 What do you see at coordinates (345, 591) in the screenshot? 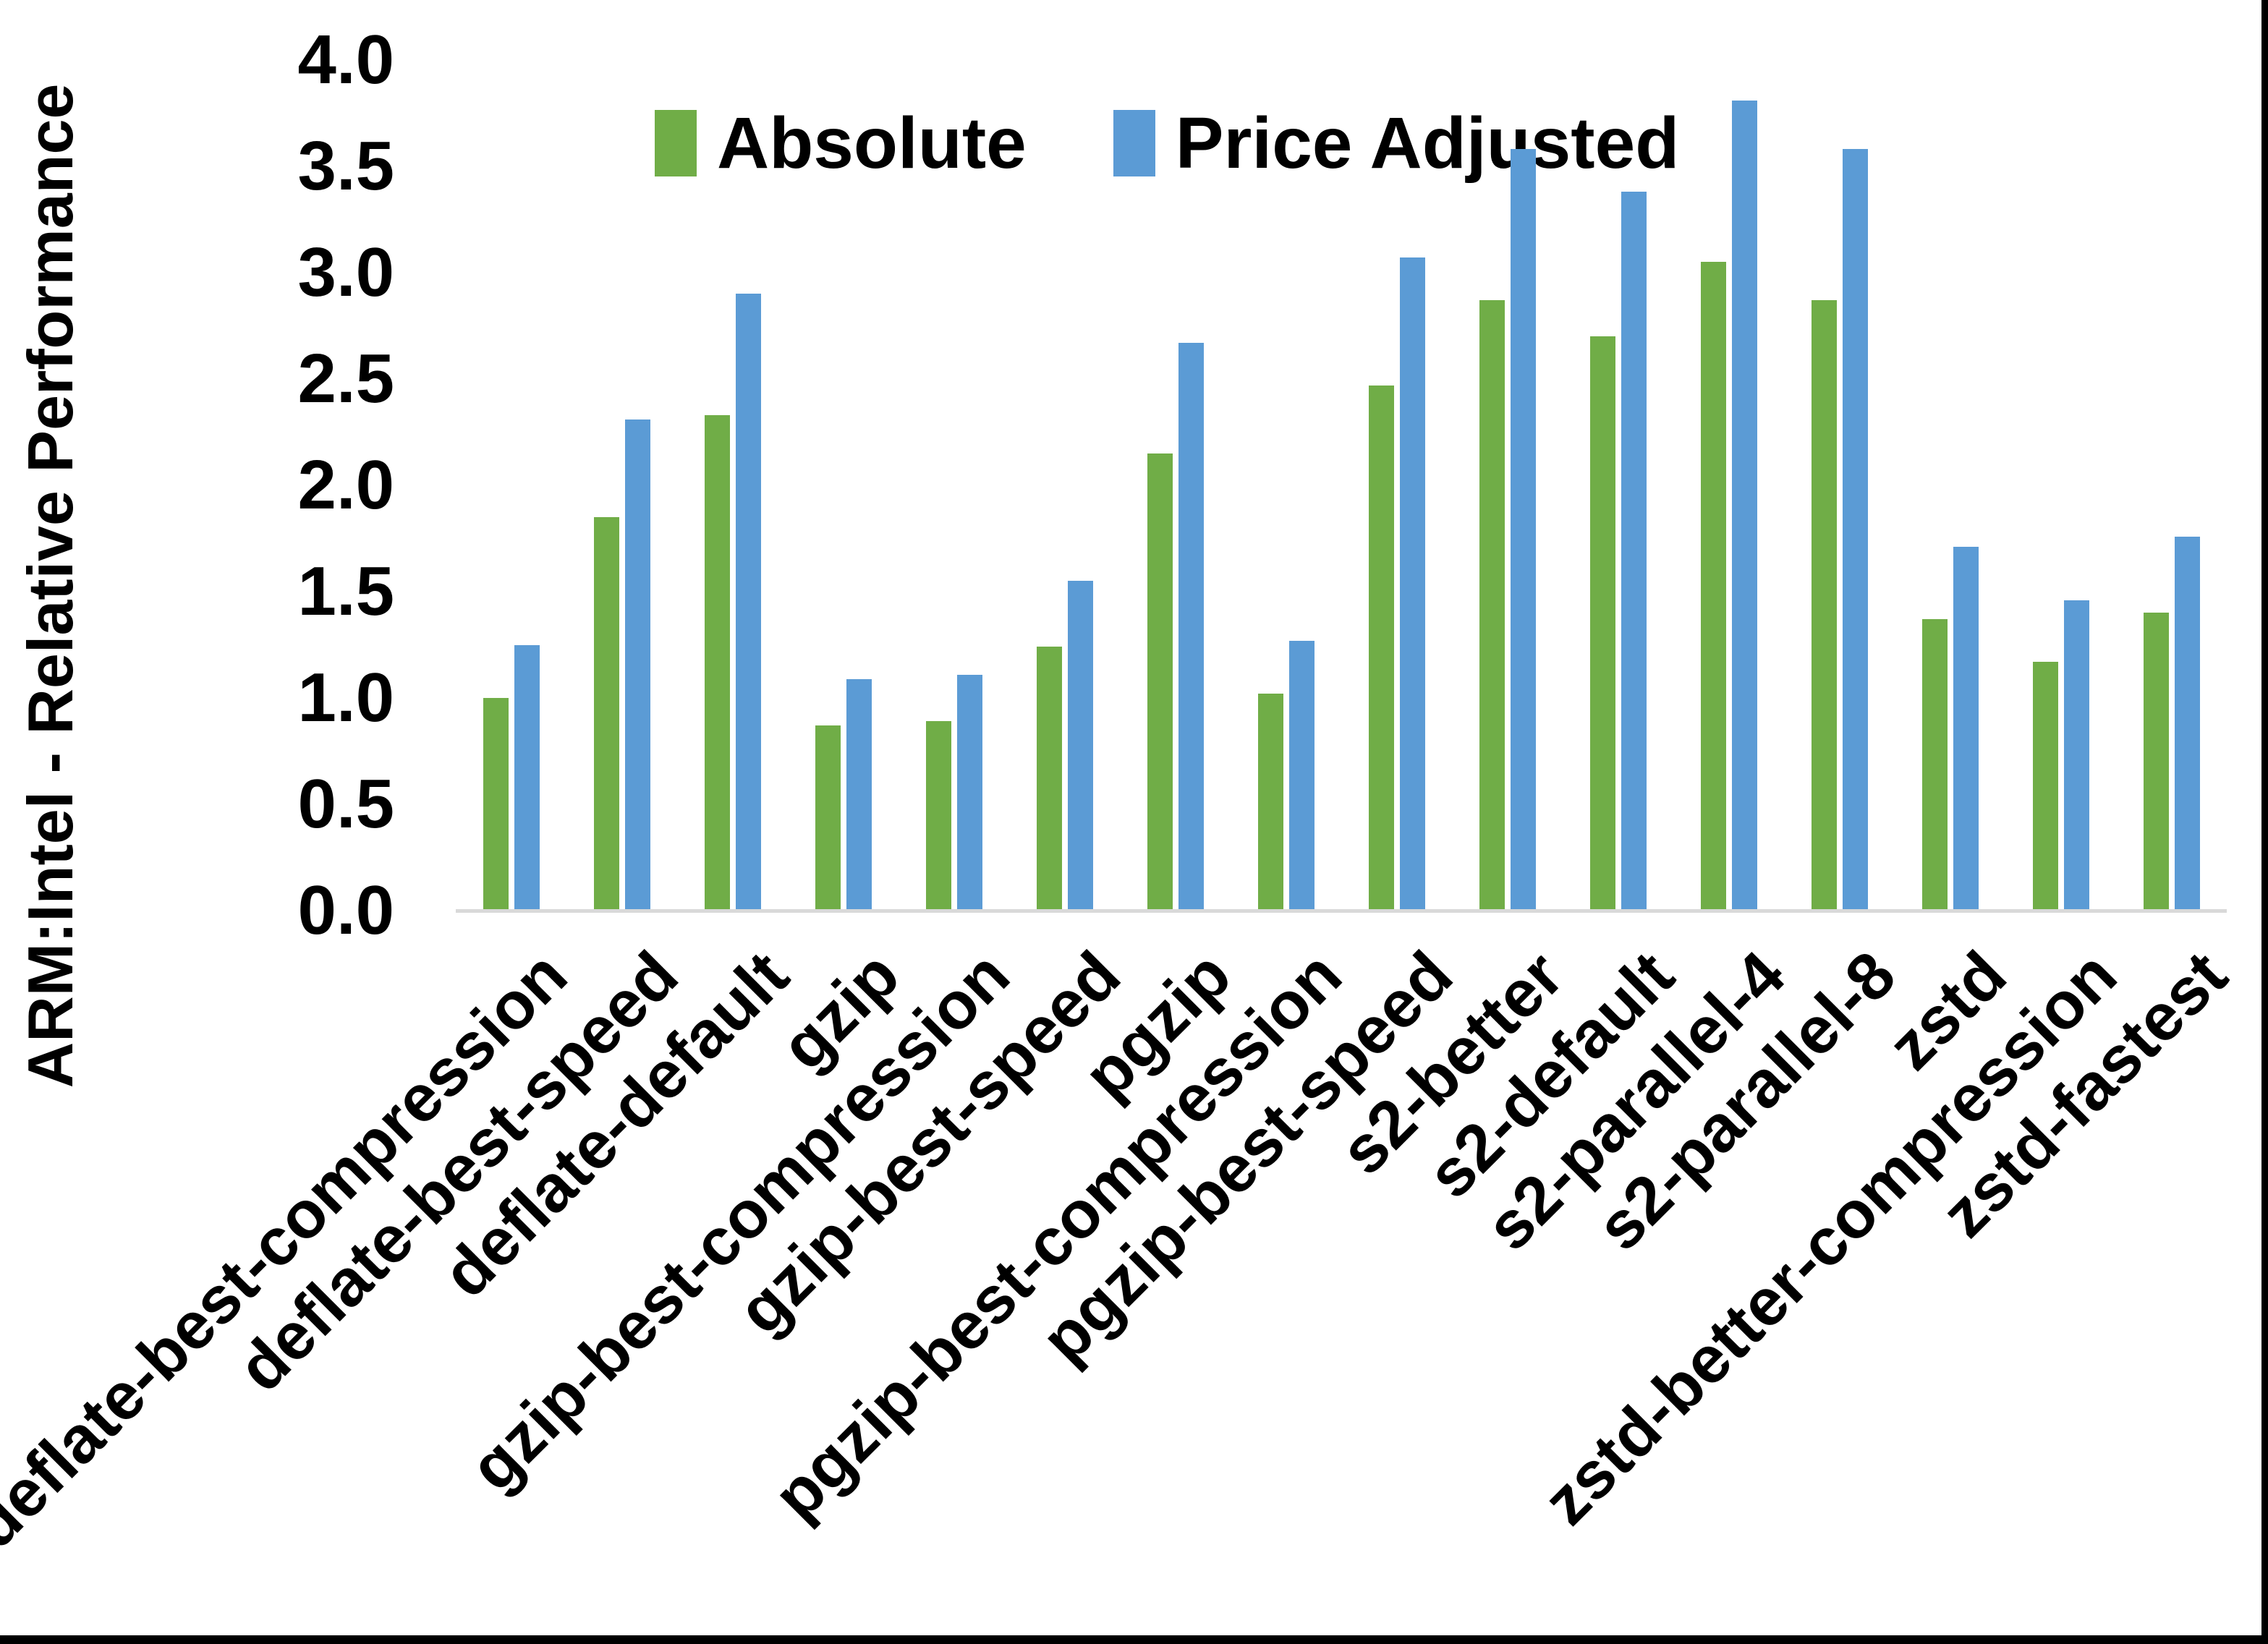
I see `y-tick-label: 1.5` at bounding box center [345, 591].